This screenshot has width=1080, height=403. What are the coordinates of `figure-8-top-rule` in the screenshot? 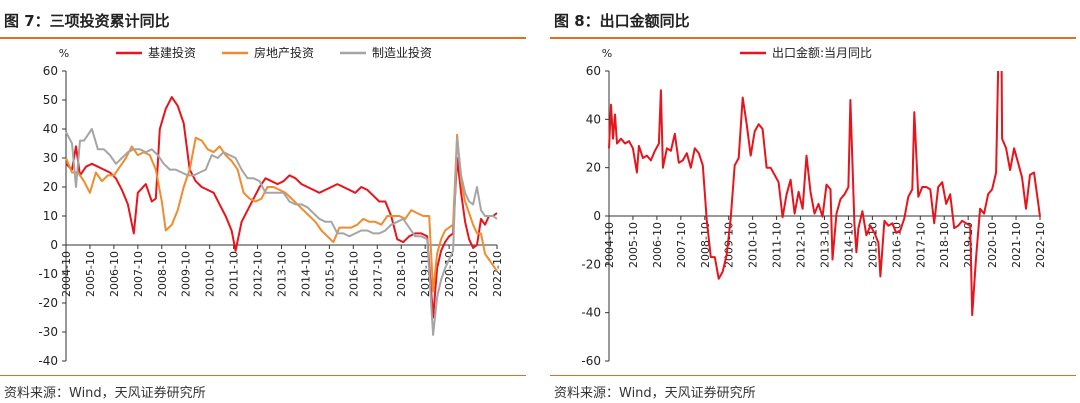 It's located at (813, 38).